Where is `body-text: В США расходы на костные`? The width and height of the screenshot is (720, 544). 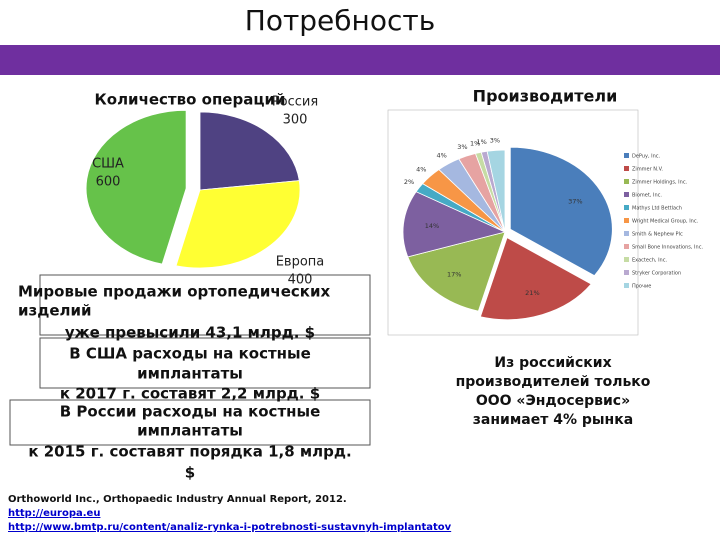 body-text: В США расходы на костные is located at coordinates (190, 354).